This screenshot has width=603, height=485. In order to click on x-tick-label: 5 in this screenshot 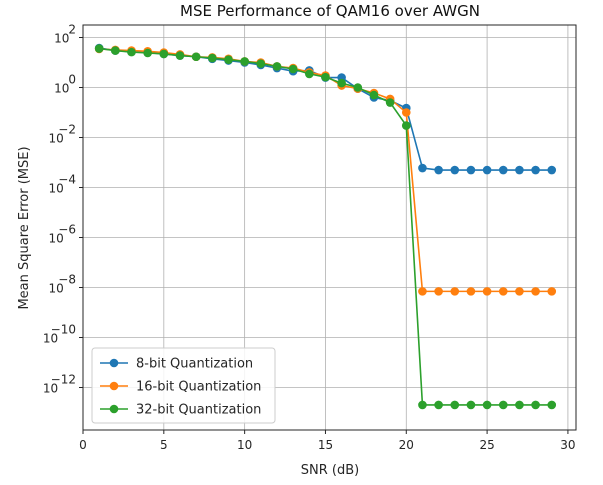, I will do `click(164, 445)`.